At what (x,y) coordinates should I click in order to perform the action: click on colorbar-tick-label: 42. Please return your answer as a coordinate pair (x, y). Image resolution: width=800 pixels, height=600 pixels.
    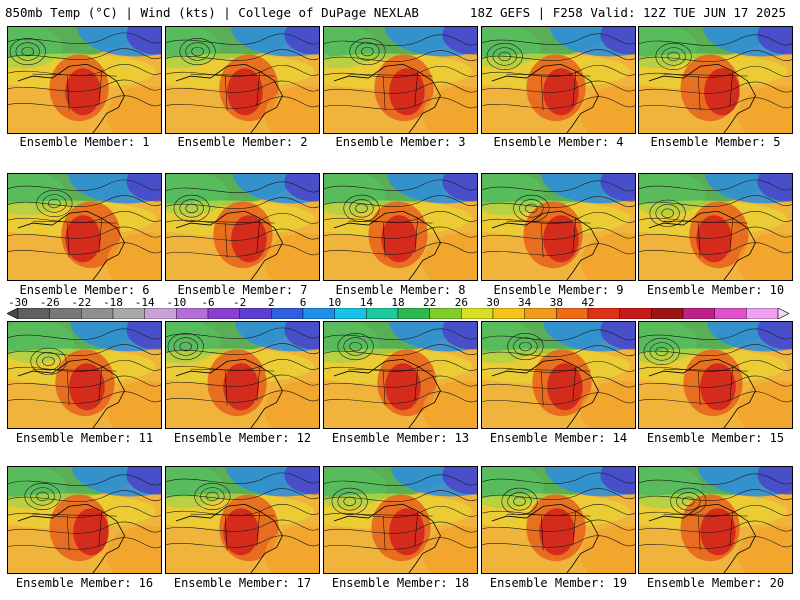
    Looking at the image, I should click on (588, 302).